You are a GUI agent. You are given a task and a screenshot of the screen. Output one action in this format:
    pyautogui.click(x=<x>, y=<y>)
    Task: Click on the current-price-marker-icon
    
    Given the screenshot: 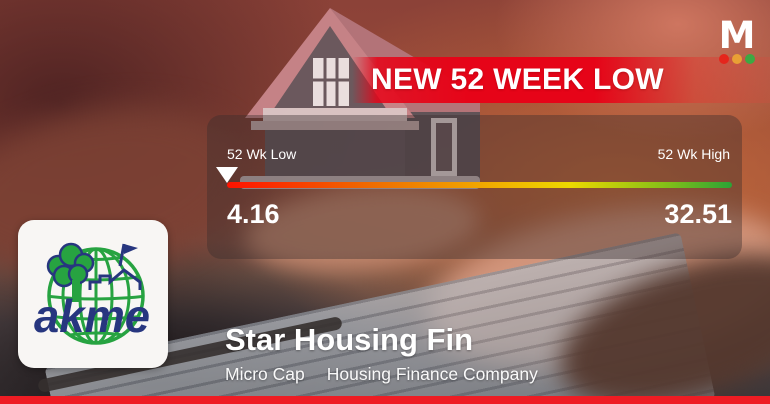 What is the action you would take?
    pyautogui.click(x=227, y=175)
    